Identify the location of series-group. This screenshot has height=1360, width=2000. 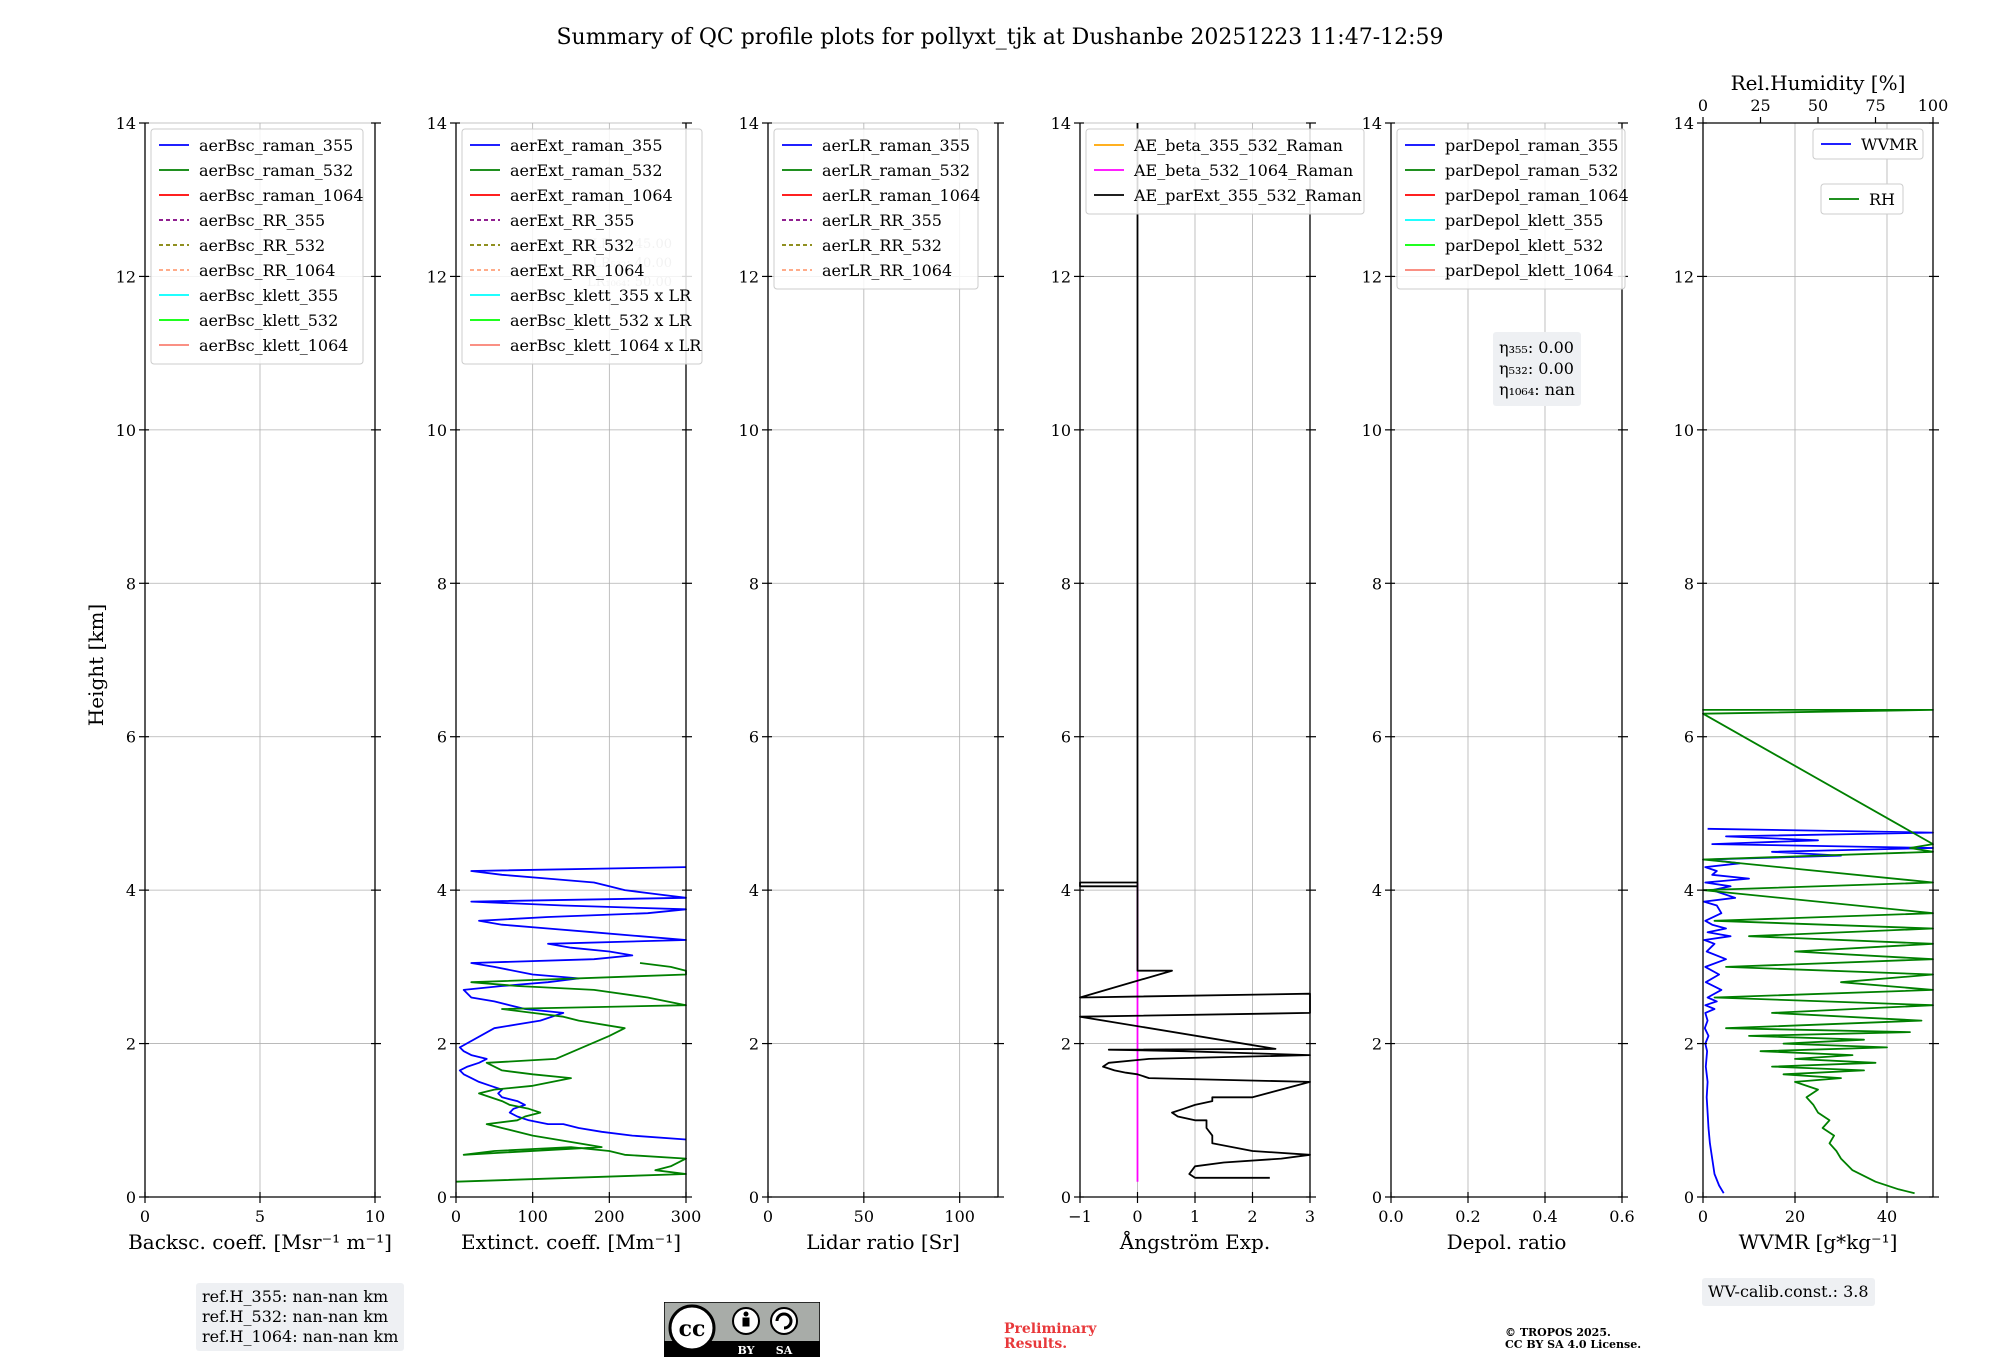
(1818, 952).